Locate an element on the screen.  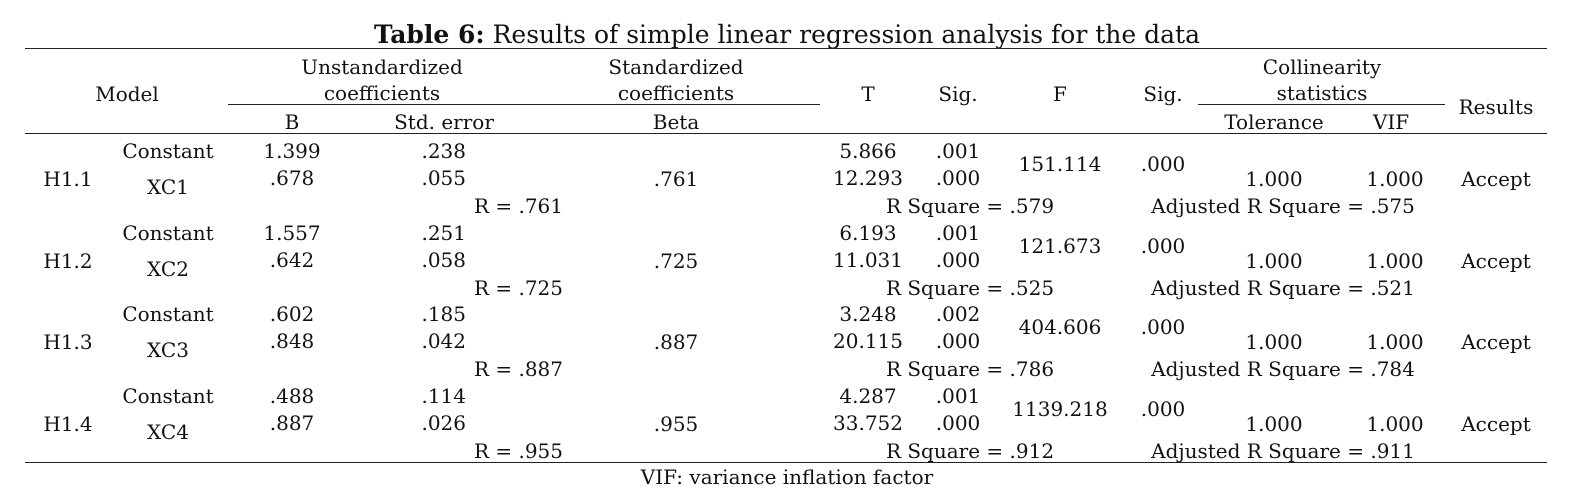
header-f: F is located at coordinates (1060, 94).